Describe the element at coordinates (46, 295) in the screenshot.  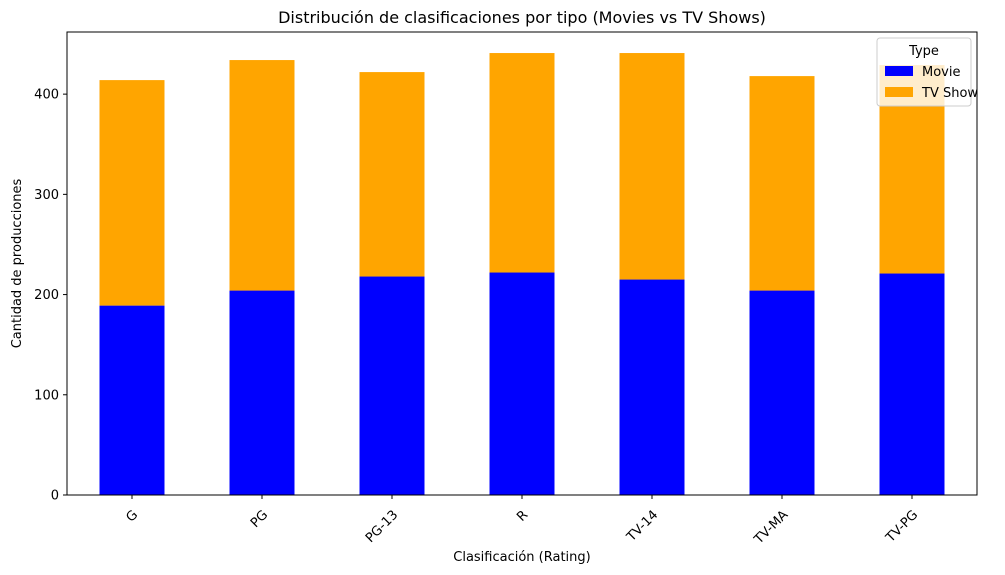
I see `y-tick-label: 200` at that location.